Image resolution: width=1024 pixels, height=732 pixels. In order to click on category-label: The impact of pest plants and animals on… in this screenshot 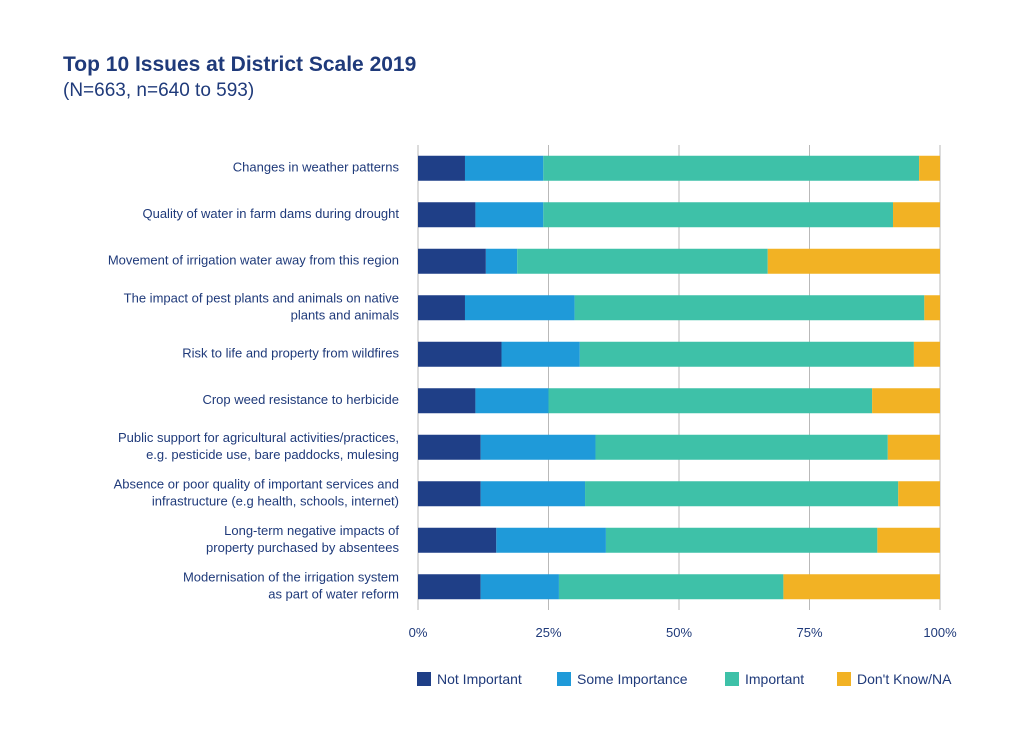, I will do `click(261, 298)`.